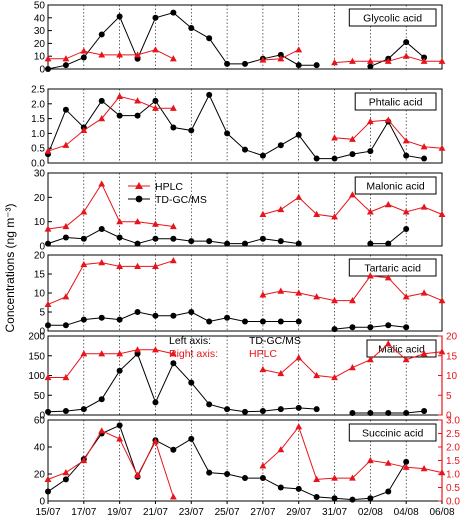  What do you see at coordinates (155, 512) in the screenshot?
I see `x-tick-label: 21/07` at bounding box center [155, 512].